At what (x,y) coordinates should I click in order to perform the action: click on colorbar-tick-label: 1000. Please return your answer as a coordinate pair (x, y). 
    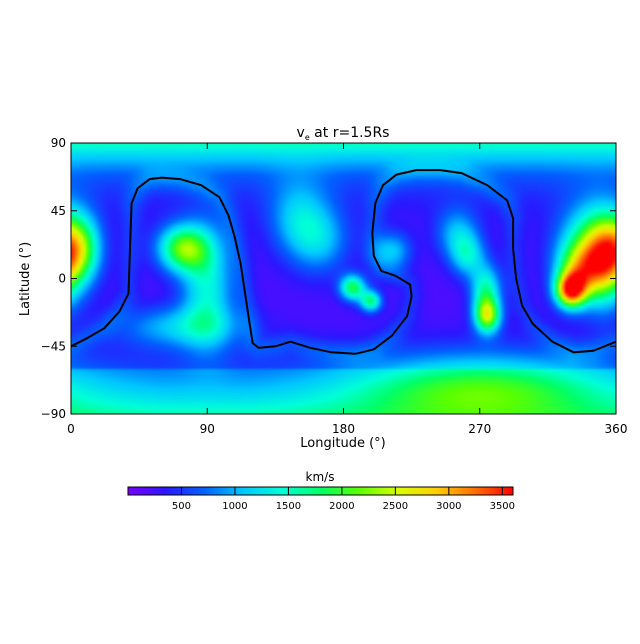
    Looking at the image, I should click on (234, 506).